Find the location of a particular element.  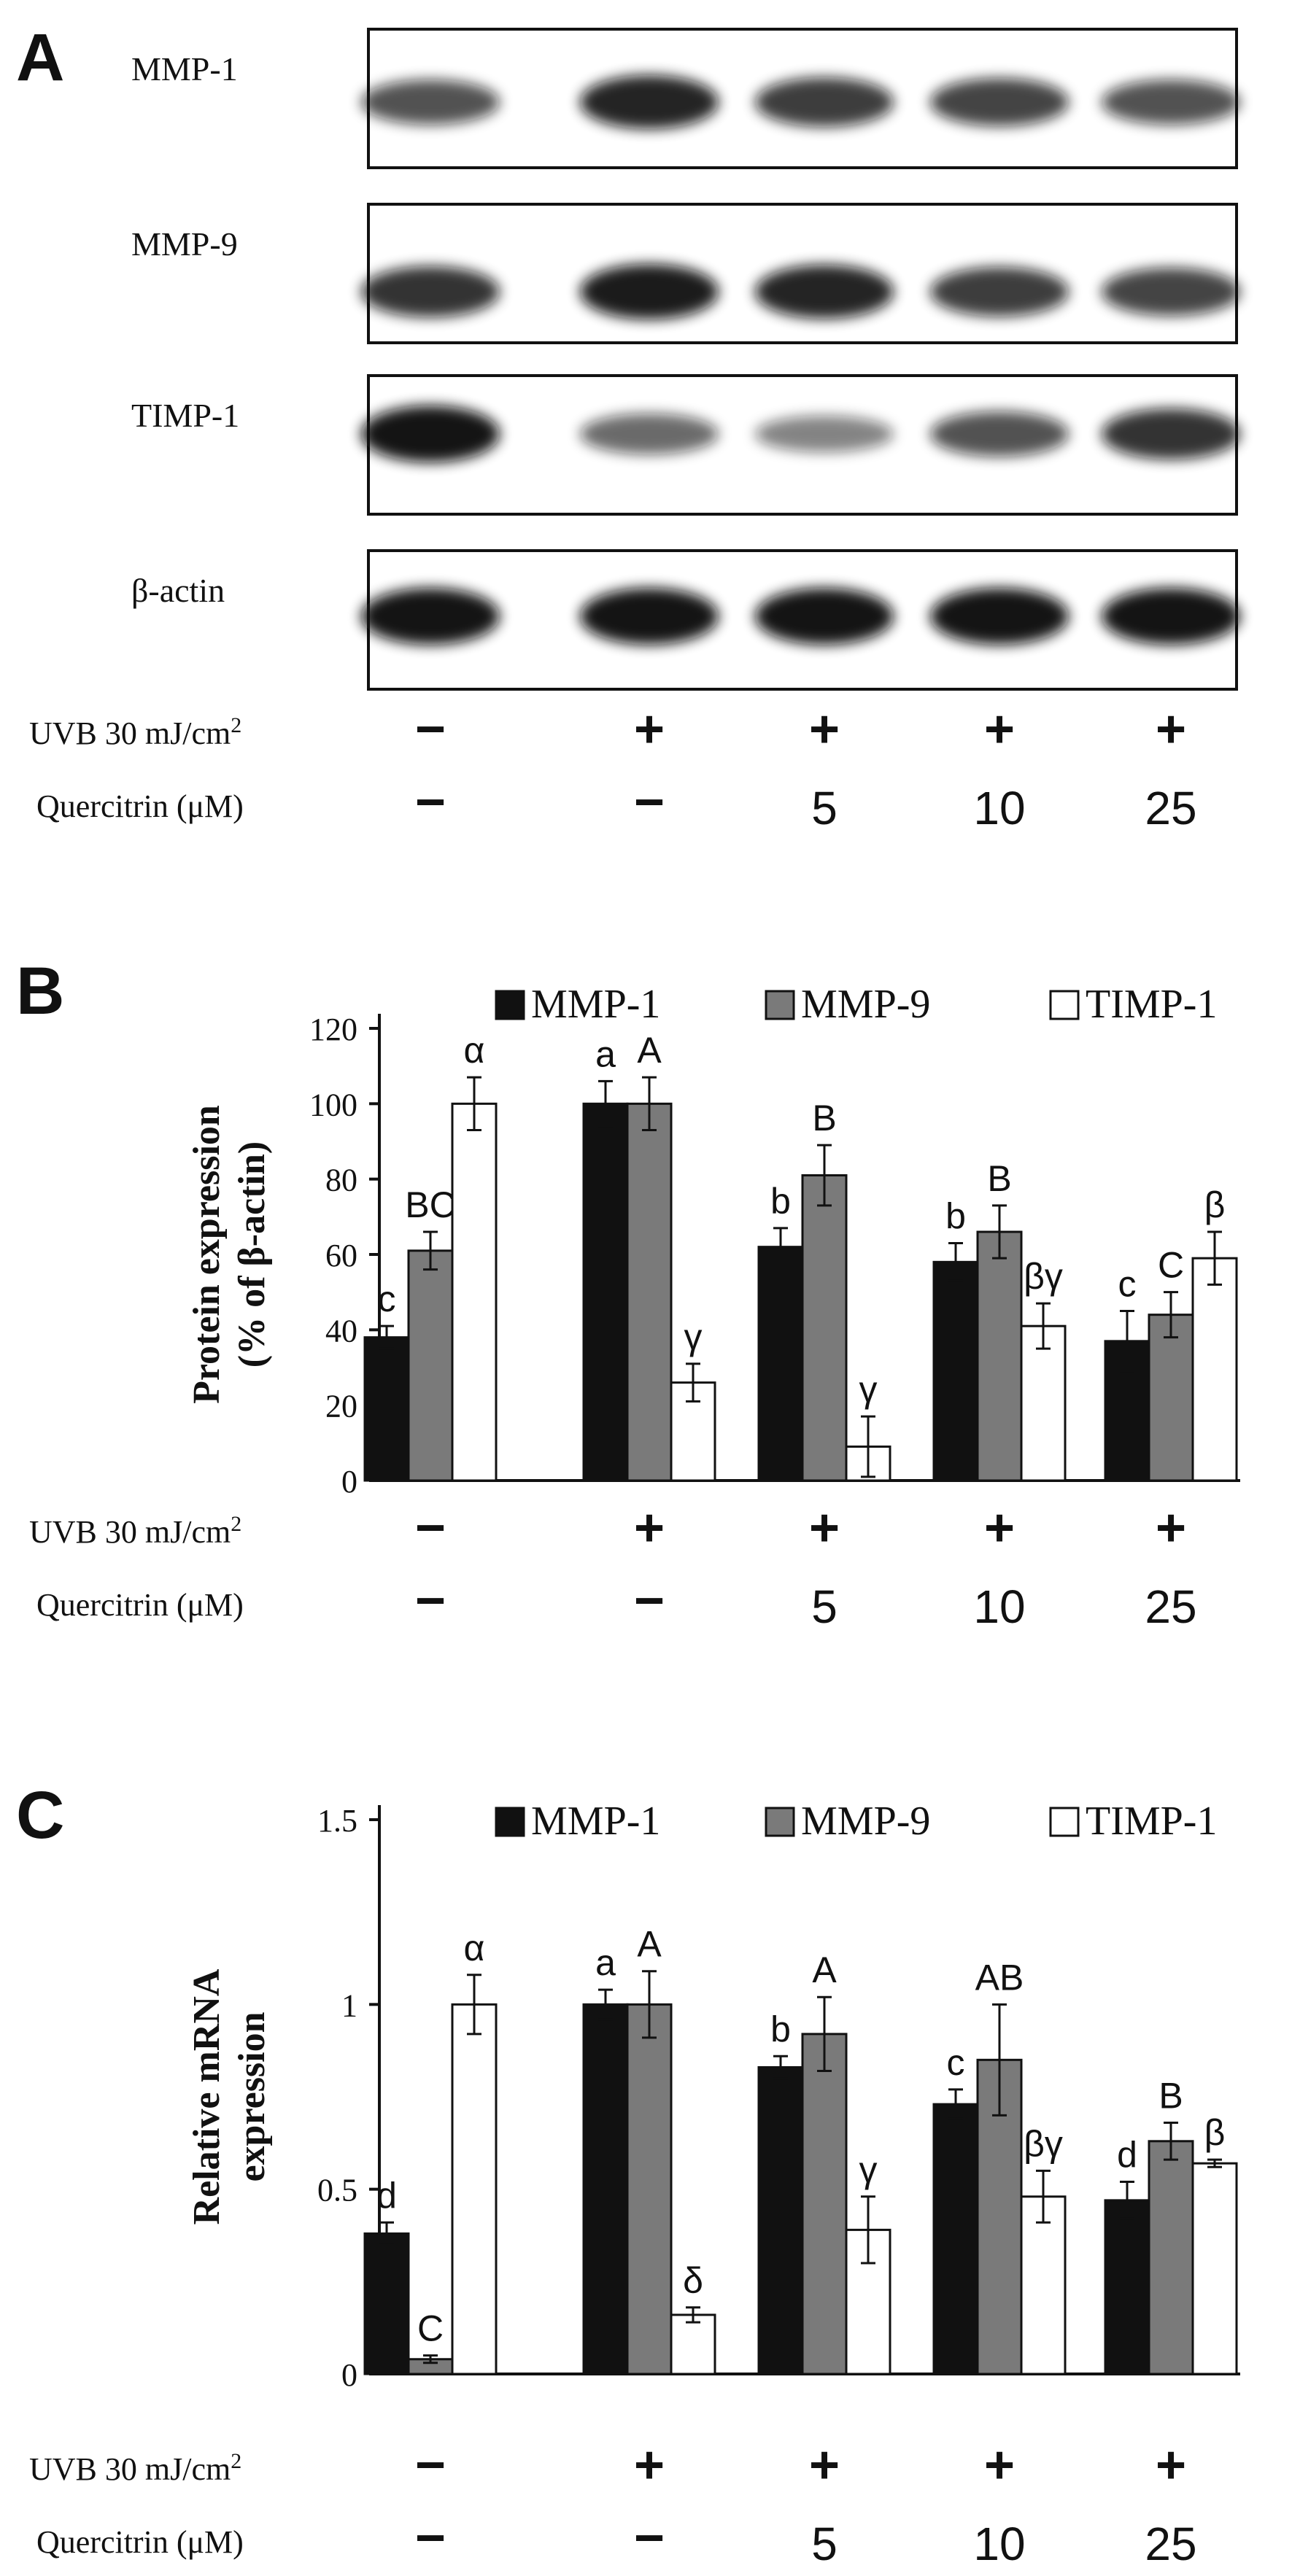

y-tick-label: 1 is located at coordinates (349, 2005).